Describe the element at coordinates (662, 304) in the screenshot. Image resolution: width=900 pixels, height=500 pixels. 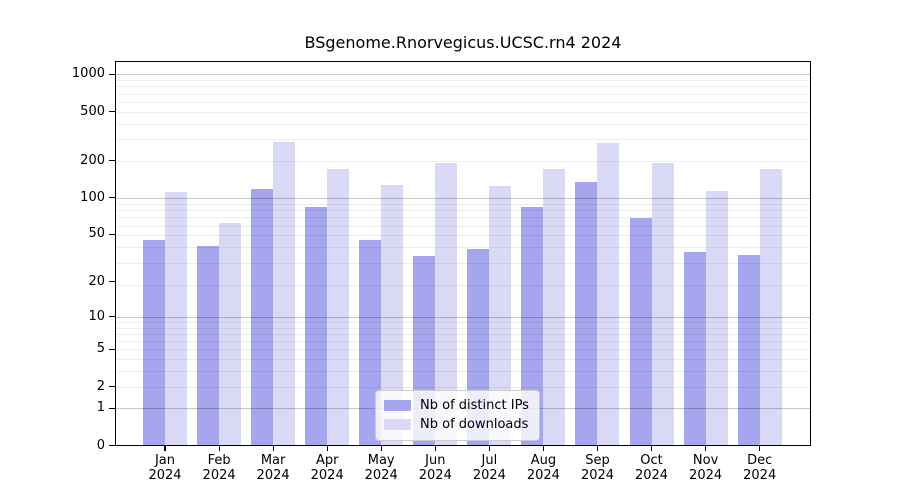
I see `bar-downloads-oct` at that location.